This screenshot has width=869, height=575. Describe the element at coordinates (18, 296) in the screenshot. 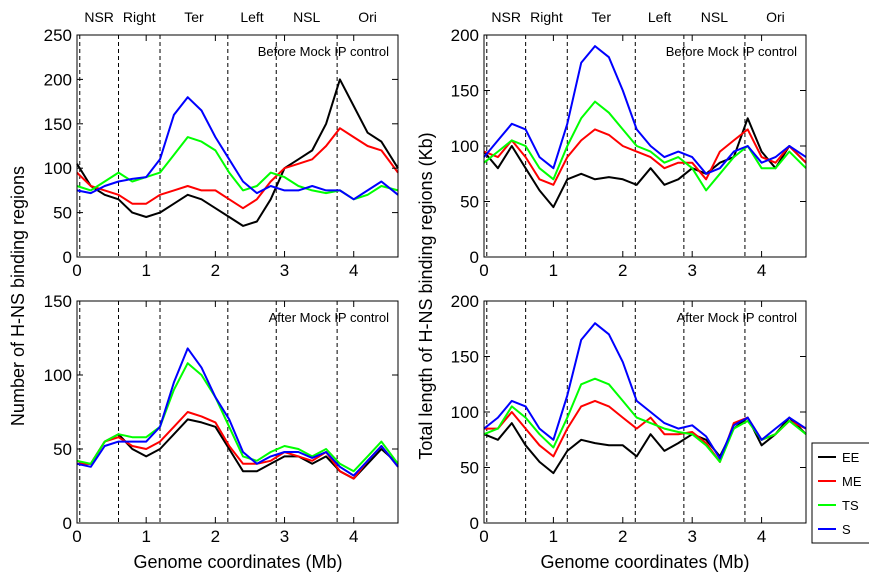

I see `y-axis-label-left: Number of H-NS binding regions` at that location.